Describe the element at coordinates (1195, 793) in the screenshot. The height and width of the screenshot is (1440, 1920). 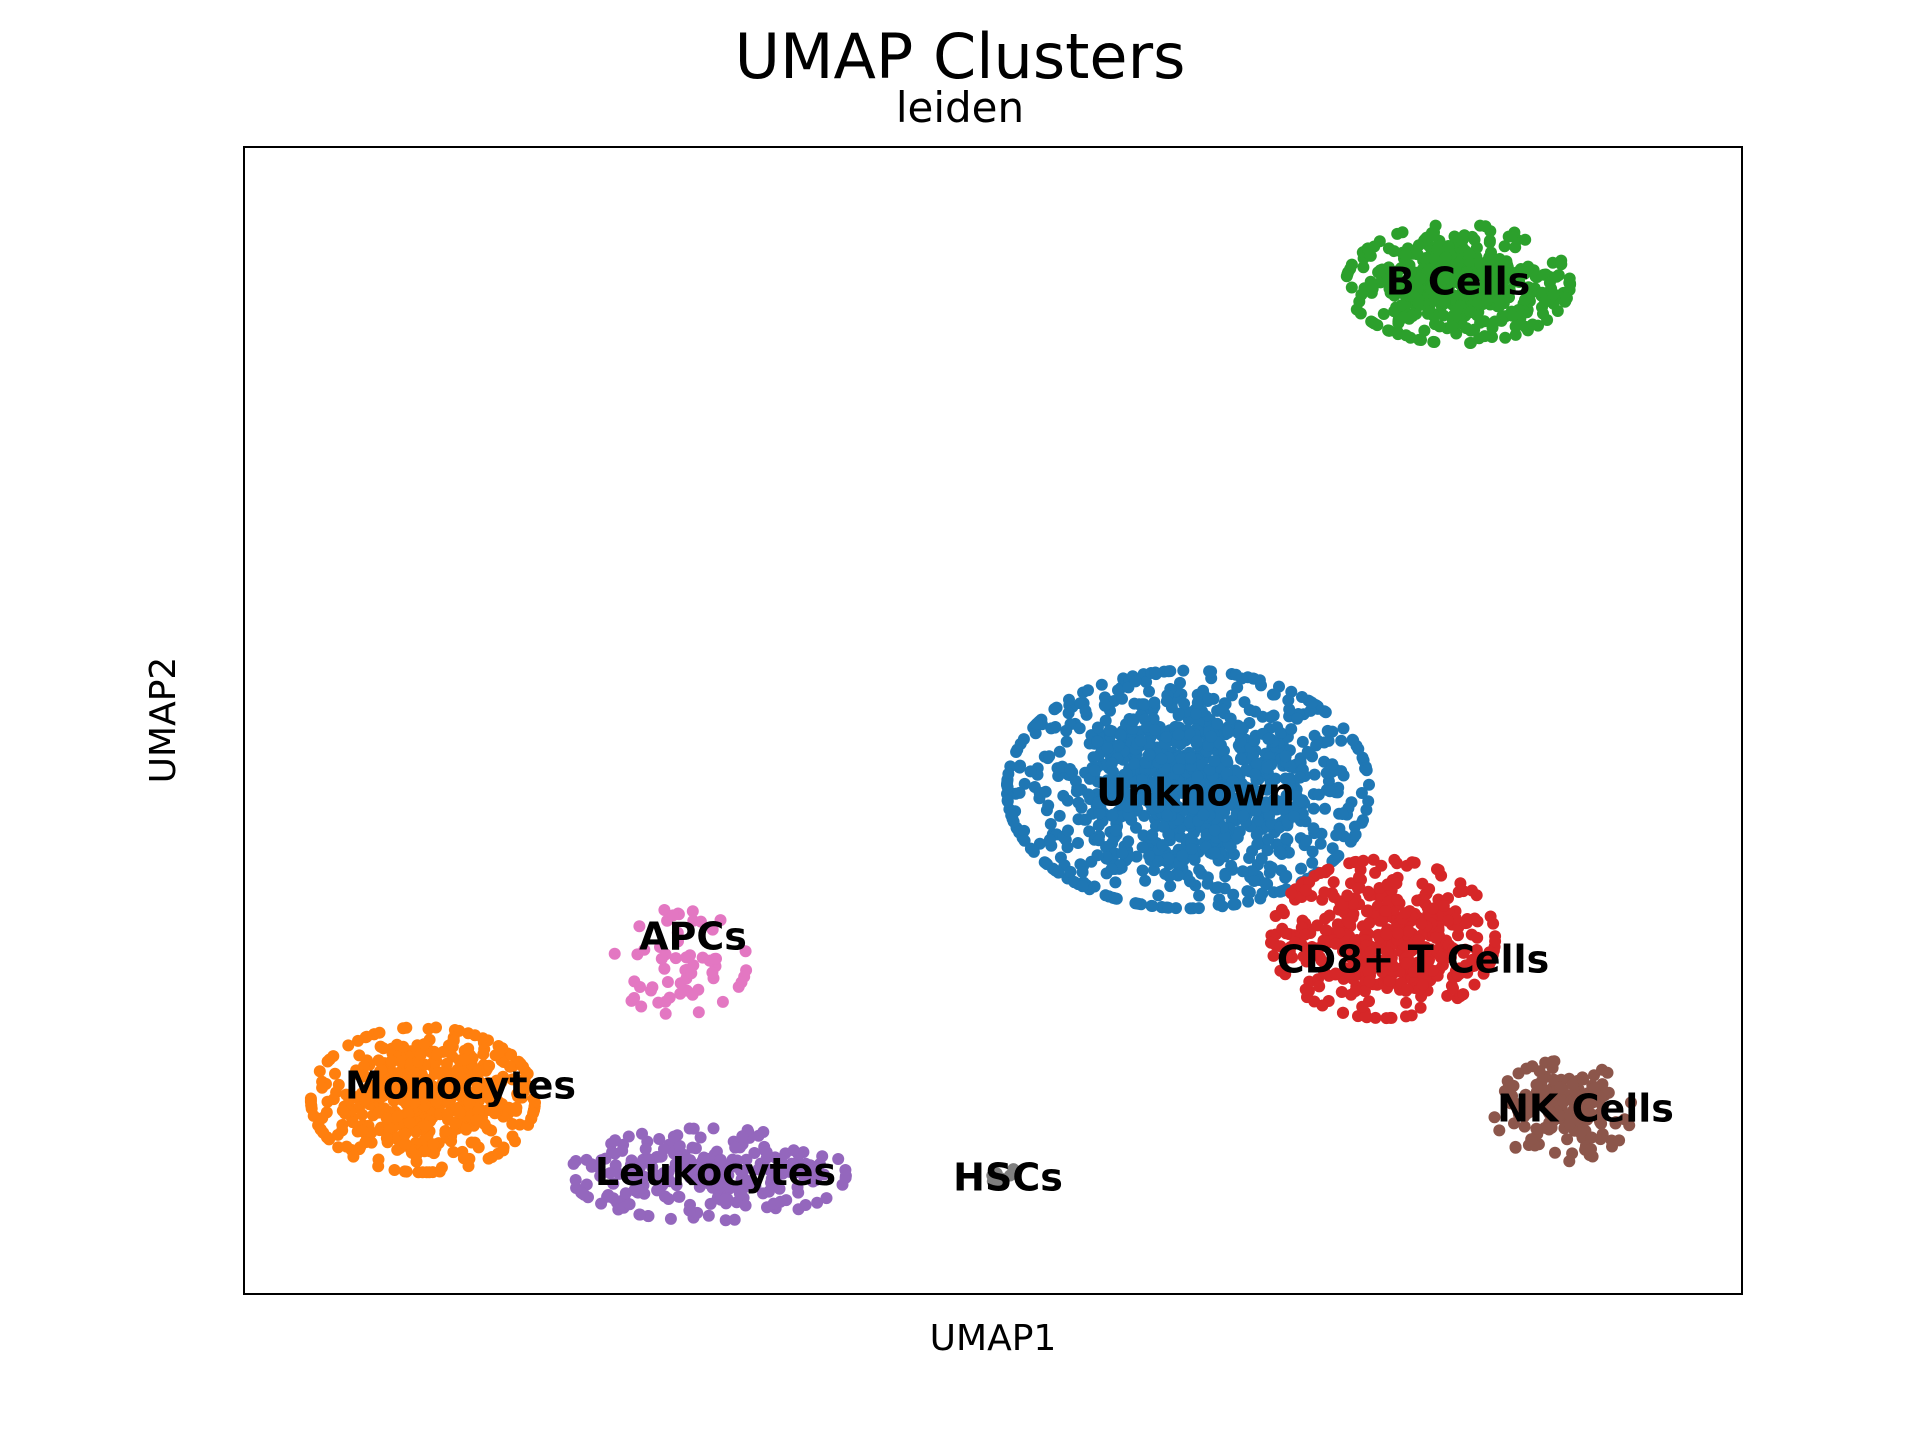
I see `cluster-label-unknown: Unknown` at that location.